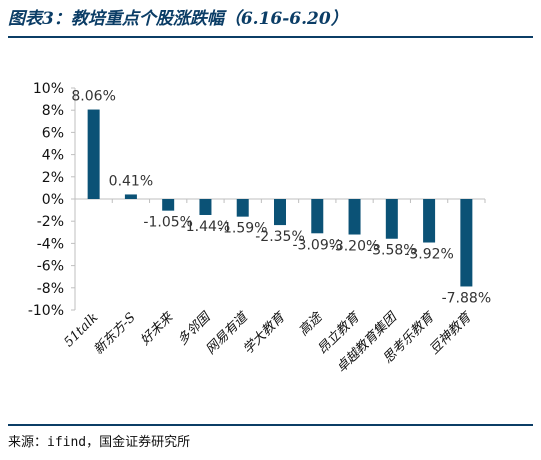 The width and height of the screenshot is (541, 460). What do you see at coordinates (53, 178) in the screenshot?
I see `y-tick-label: 2%` at bounding box center [53, 178].